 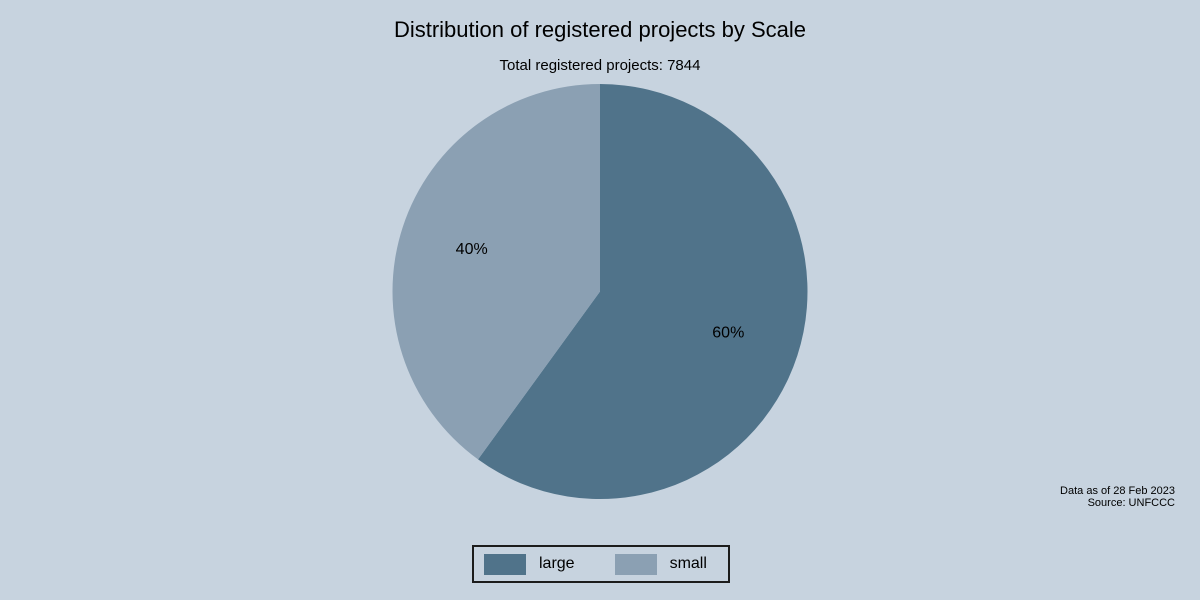 What do you see at coordinates (601, 564) in the screenshot?
I see `legend: large small` at bounding box center [601, 564].